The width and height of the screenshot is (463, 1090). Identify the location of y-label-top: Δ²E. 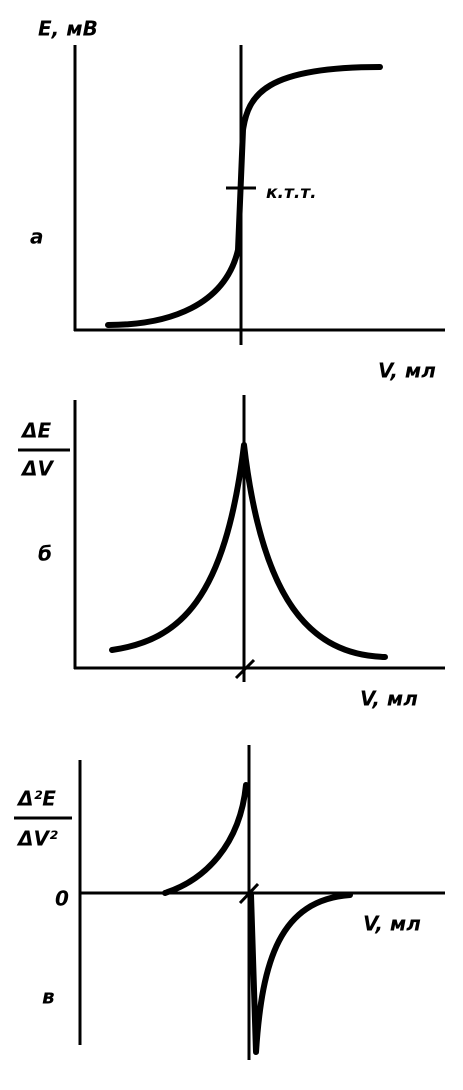
(36, 799).